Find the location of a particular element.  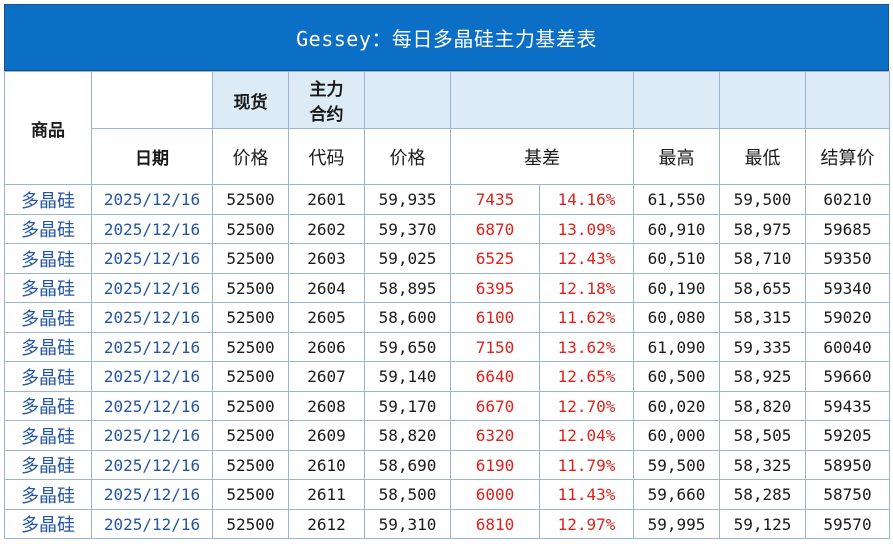

cell-basis-pct: 12.04% is located at coordinates (586, 435).